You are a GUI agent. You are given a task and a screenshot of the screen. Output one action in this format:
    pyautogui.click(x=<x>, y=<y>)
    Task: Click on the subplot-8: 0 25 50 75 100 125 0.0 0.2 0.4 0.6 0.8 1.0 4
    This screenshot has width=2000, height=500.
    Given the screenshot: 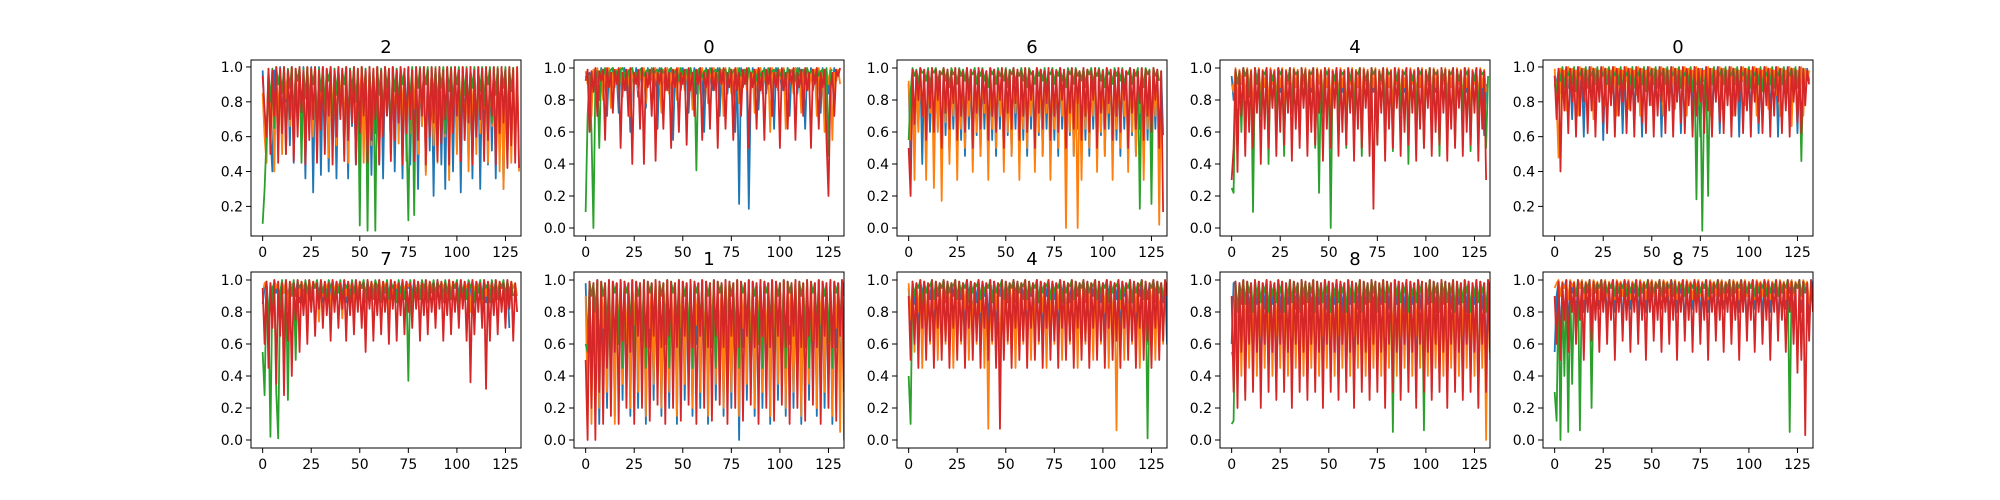 What is the action you would take?
    pyautogui.click(x=1017, y=361)
    